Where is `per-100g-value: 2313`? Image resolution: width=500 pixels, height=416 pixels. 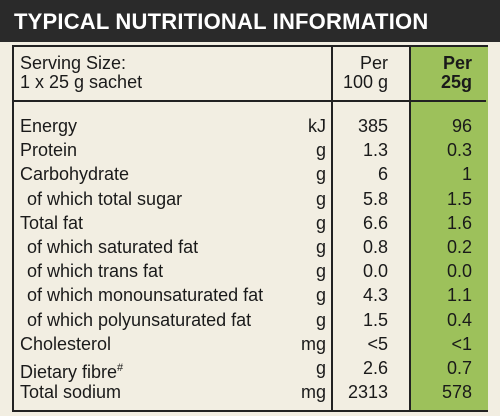 per-100g-value: 2313 is located at coordinates (367, 392).